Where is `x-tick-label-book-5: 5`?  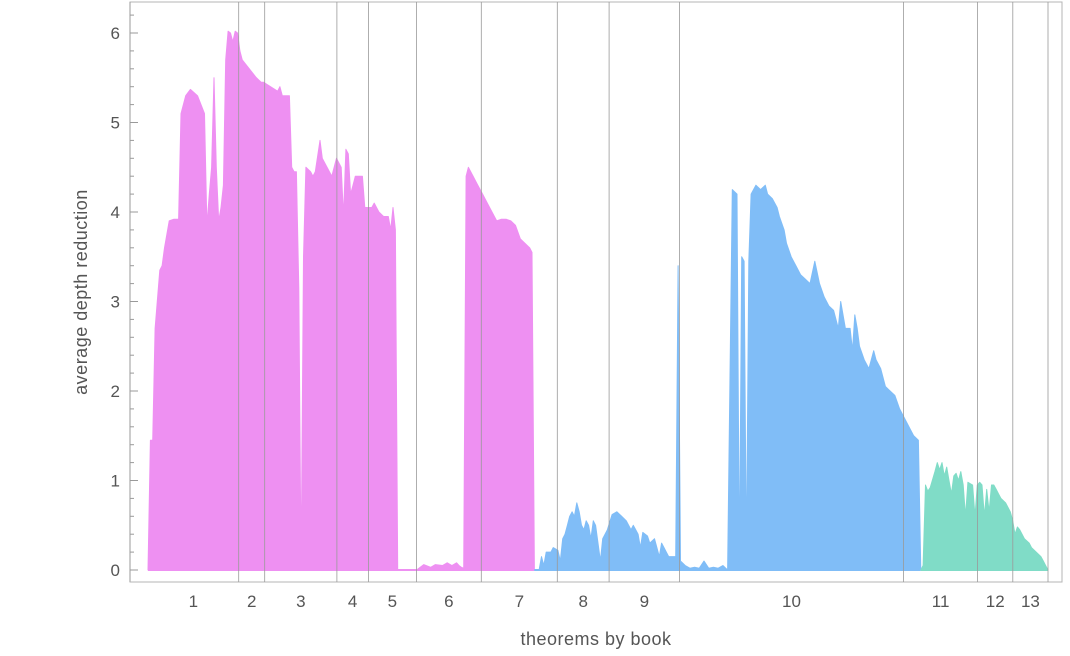
x-tick-label-book-5: 5 is located at coordinates (392, 601).